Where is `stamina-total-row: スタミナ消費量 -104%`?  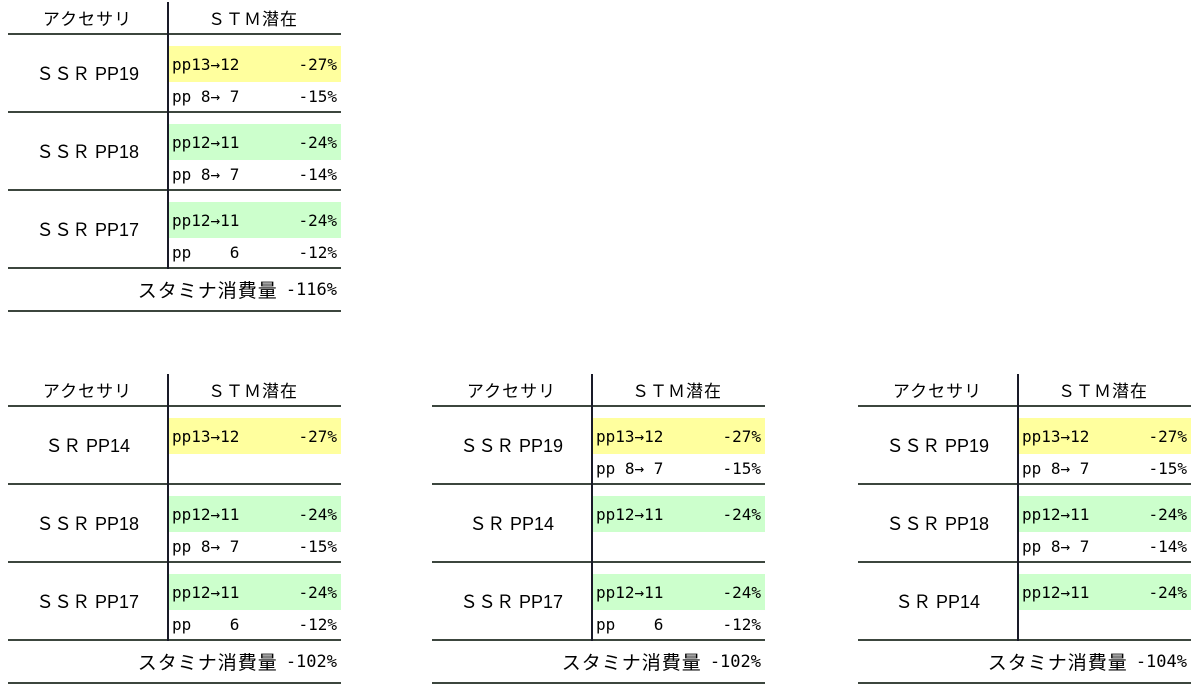 stamina-total-row: スタミナ消費量 -104% is located at coordinates (1024, 662).